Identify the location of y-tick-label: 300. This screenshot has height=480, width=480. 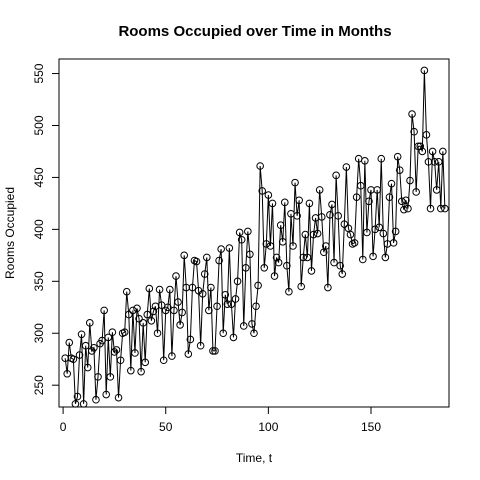
(39, 333).